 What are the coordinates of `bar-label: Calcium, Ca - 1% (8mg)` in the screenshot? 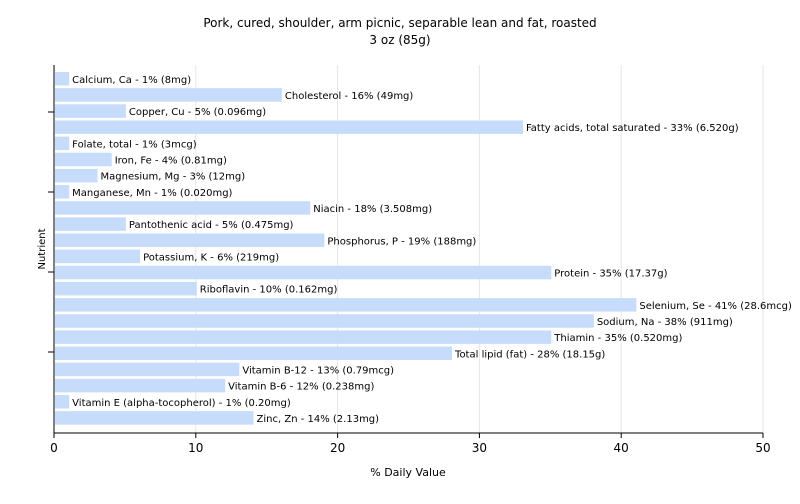 It's located at (131, 80).